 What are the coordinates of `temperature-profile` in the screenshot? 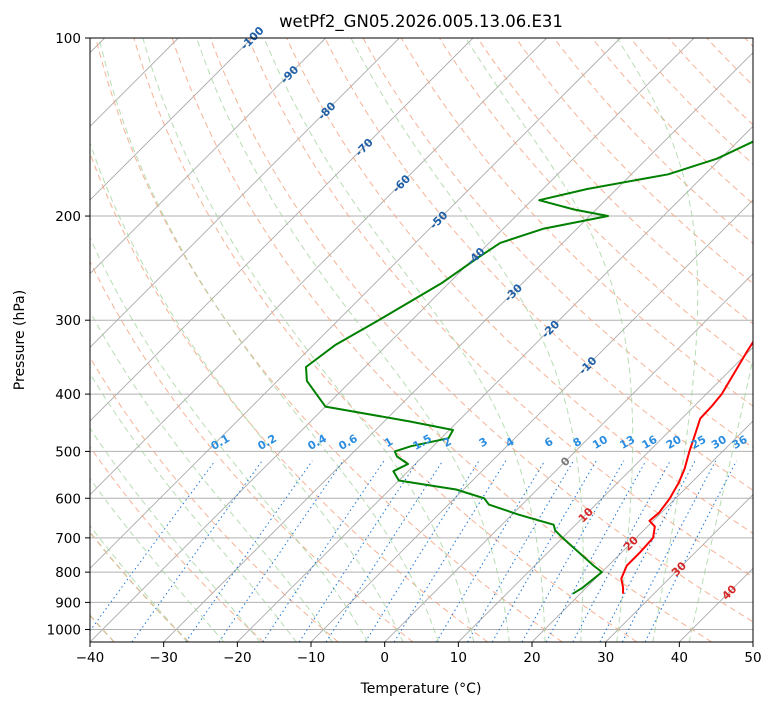 It's located at (686, 467).